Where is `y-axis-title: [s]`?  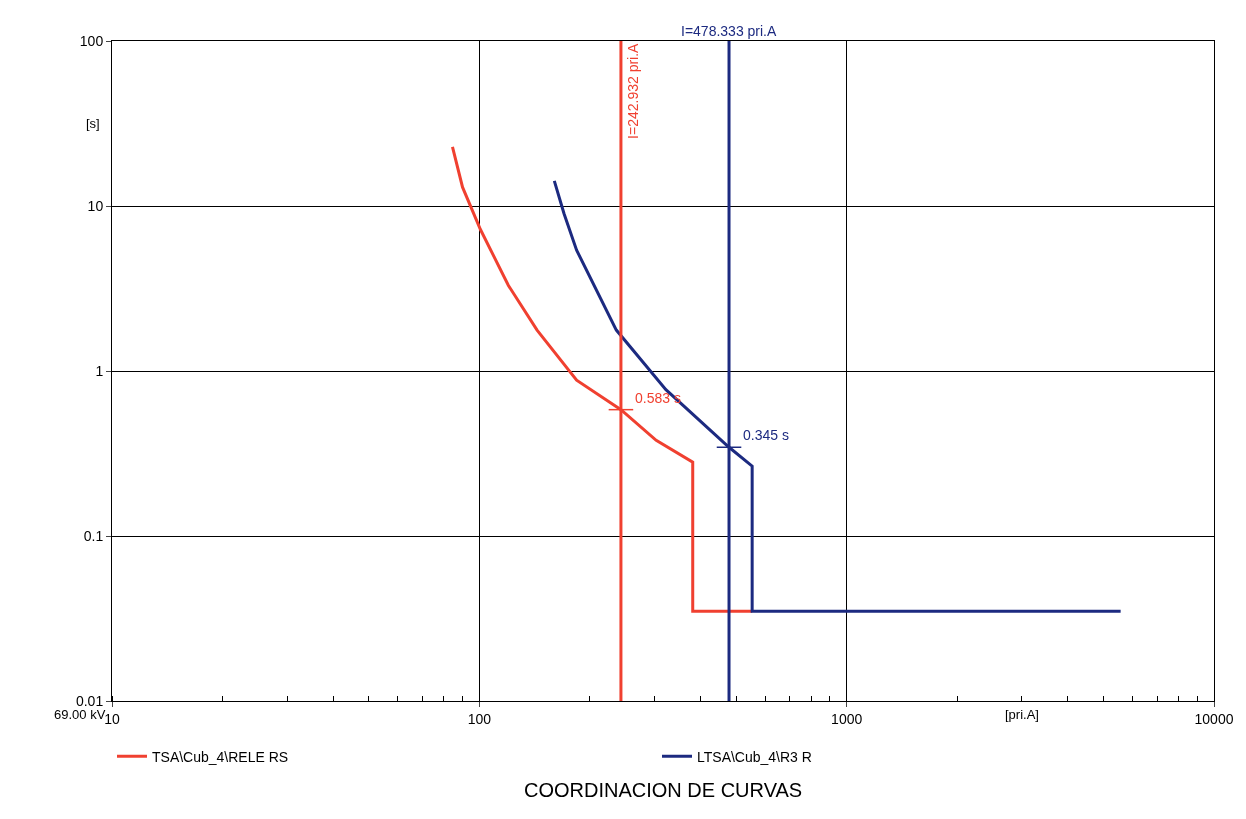
y-axis-title: [s] is located at coordinates (93, 123).